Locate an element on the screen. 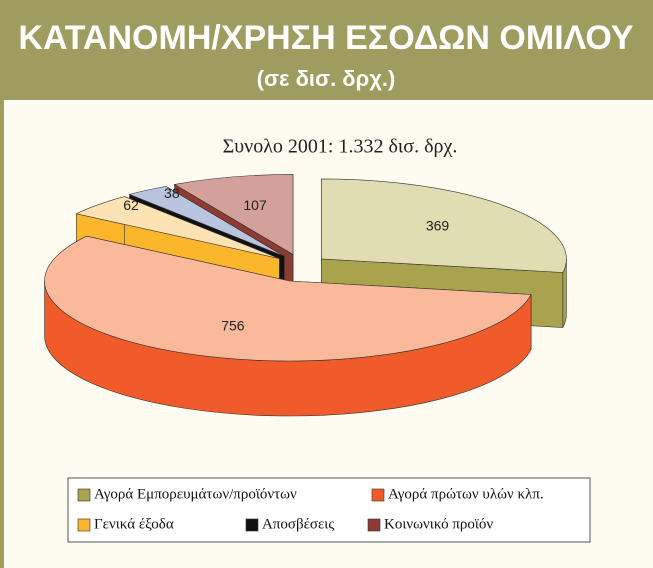 Image resolution: width=653 pixels, height=568 pixels. legend-label: Γενικά έξοδα is located at coordinates (134, 524).